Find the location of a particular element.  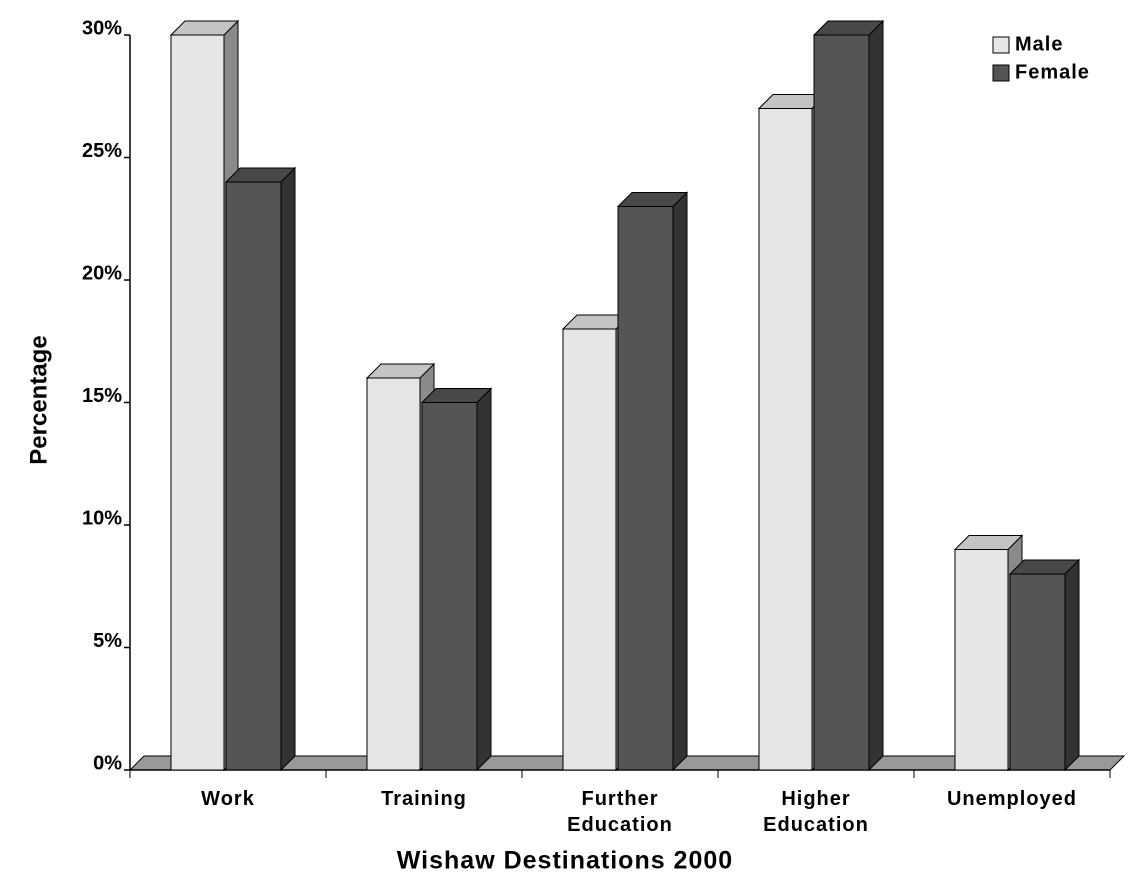

y-tick-label: 10% is located at coordinates (102, 518).